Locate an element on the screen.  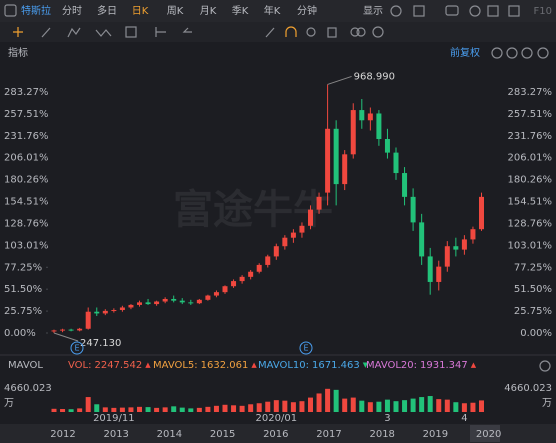
adjust-label: 前复权 is located at coordinates (465, 52).